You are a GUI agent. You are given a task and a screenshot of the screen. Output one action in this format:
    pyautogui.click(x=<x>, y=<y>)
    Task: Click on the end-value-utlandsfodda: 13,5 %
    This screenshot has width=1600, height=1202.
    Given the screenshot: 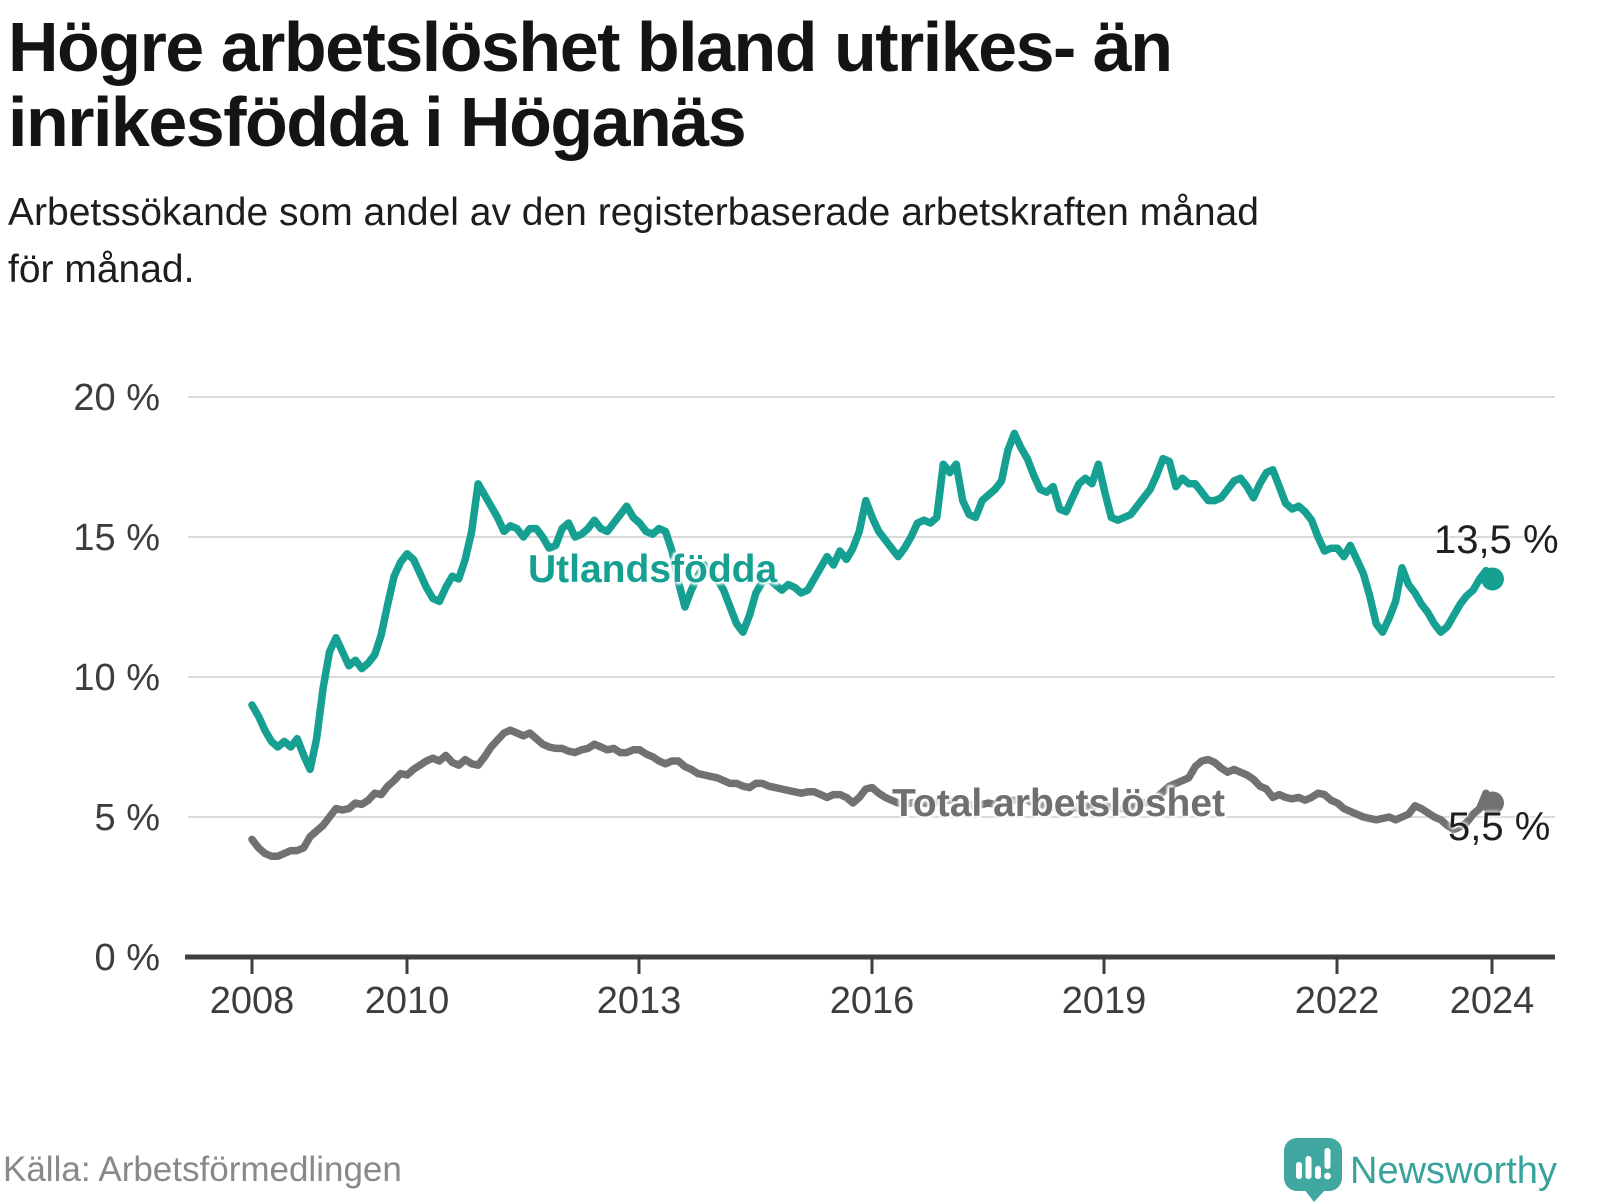 What is the action you would take?
    pyautogui.click(x=1496, y=540)
    